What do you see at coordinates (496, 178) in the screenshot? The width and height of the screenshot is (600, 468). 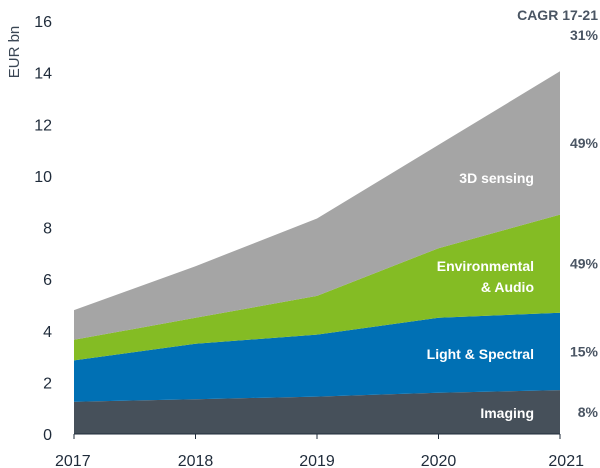 I see `series-label: 3D sensing` at bounding box center [496, 178].